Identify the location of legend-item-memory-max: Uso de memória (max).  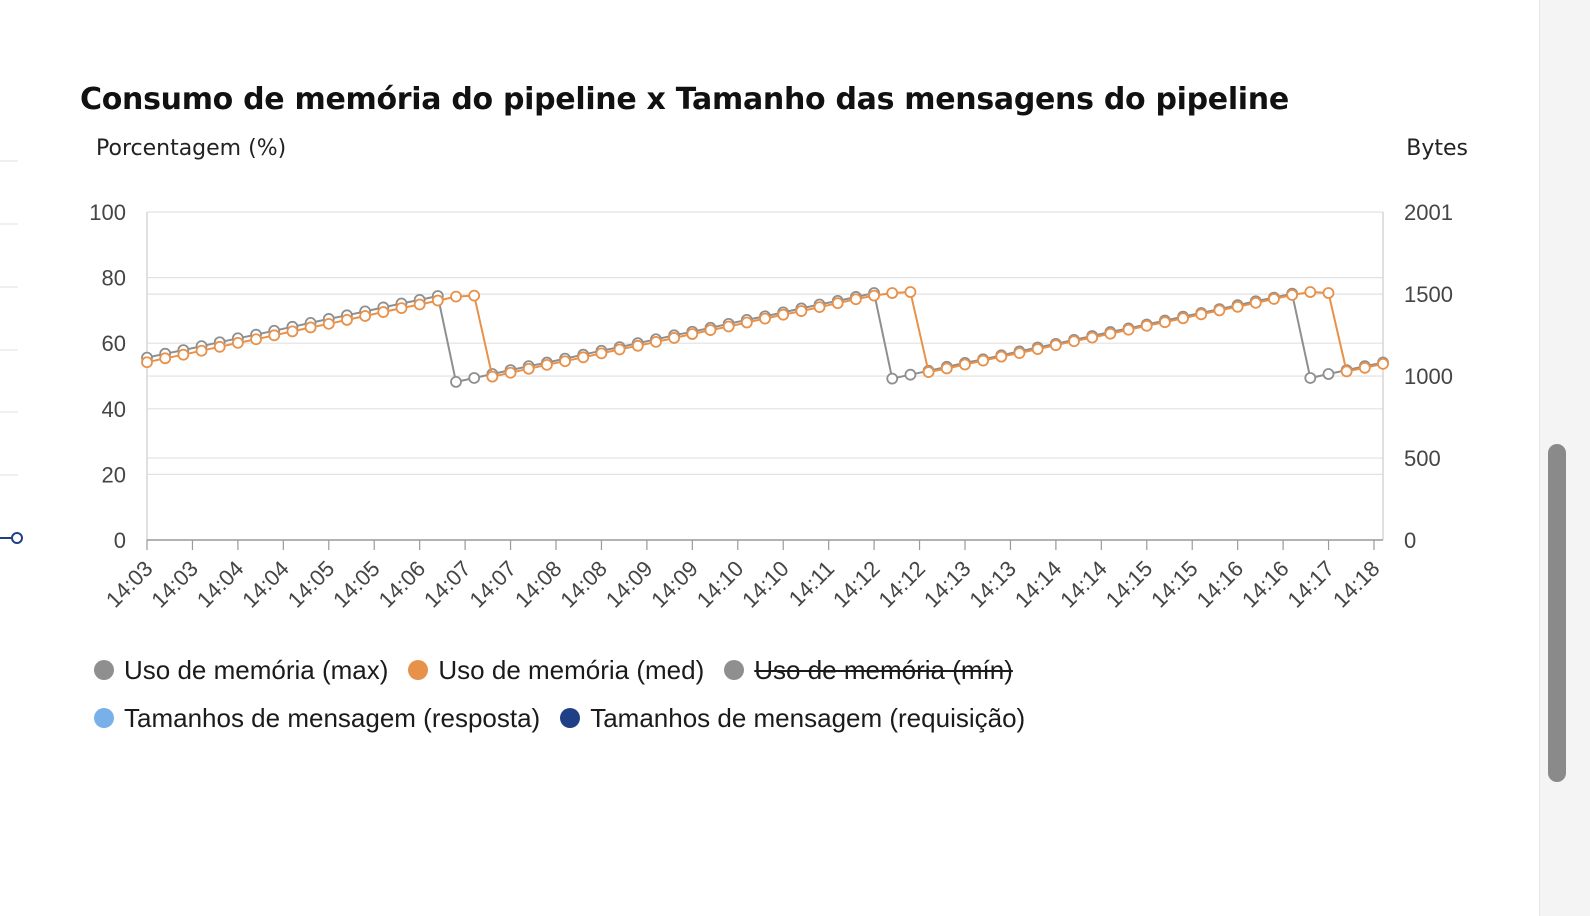
(241, 670).